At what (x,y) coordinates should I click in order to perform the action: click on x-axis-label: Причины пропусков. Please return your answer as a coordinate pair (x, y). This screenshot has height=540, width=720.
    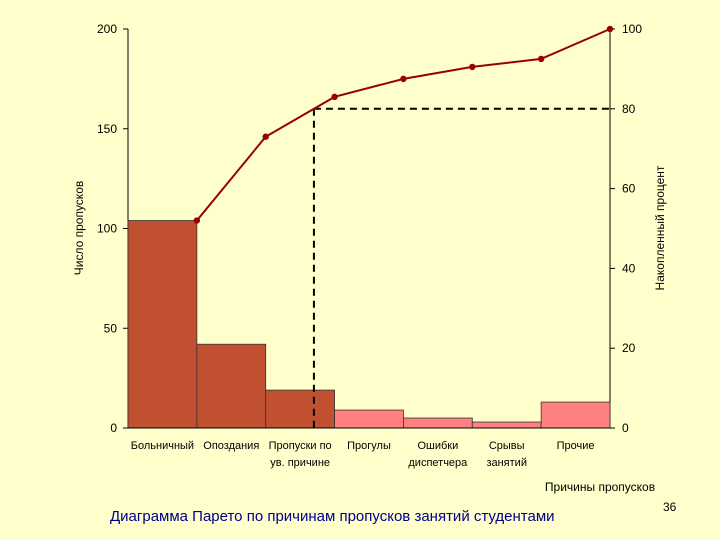
    Looking at the image, I should click on (600, 487).